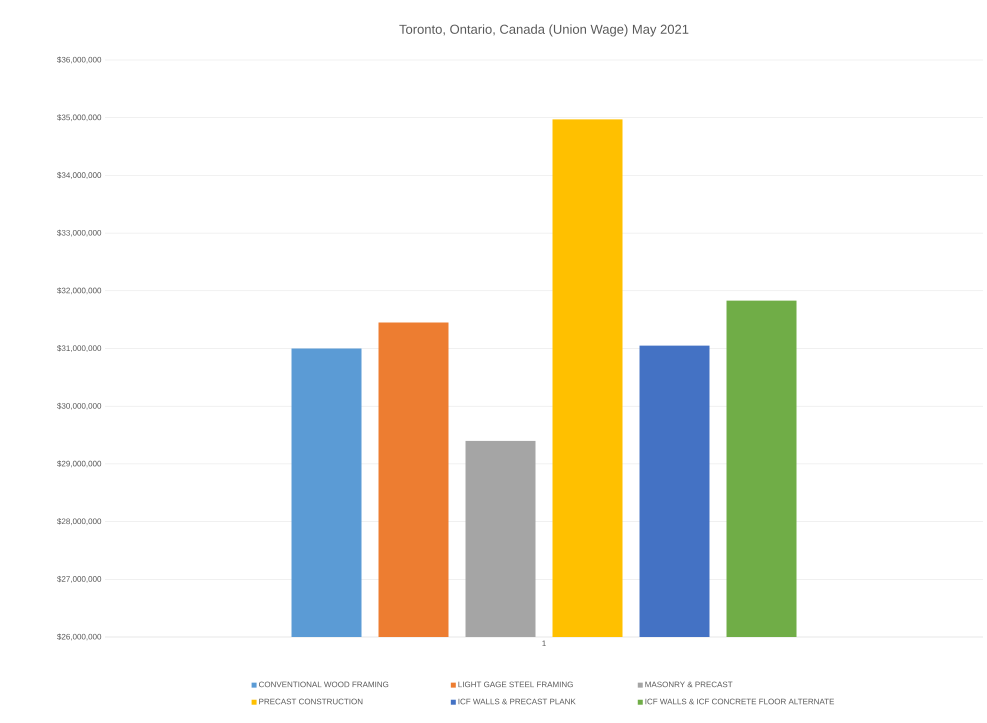 The image size is (987, 723). What do you see at coordinates (310, 701) in the screenshot?
I see `legend-label: PRECAST CONSTRUCTION` at bounding box center [310, 701].